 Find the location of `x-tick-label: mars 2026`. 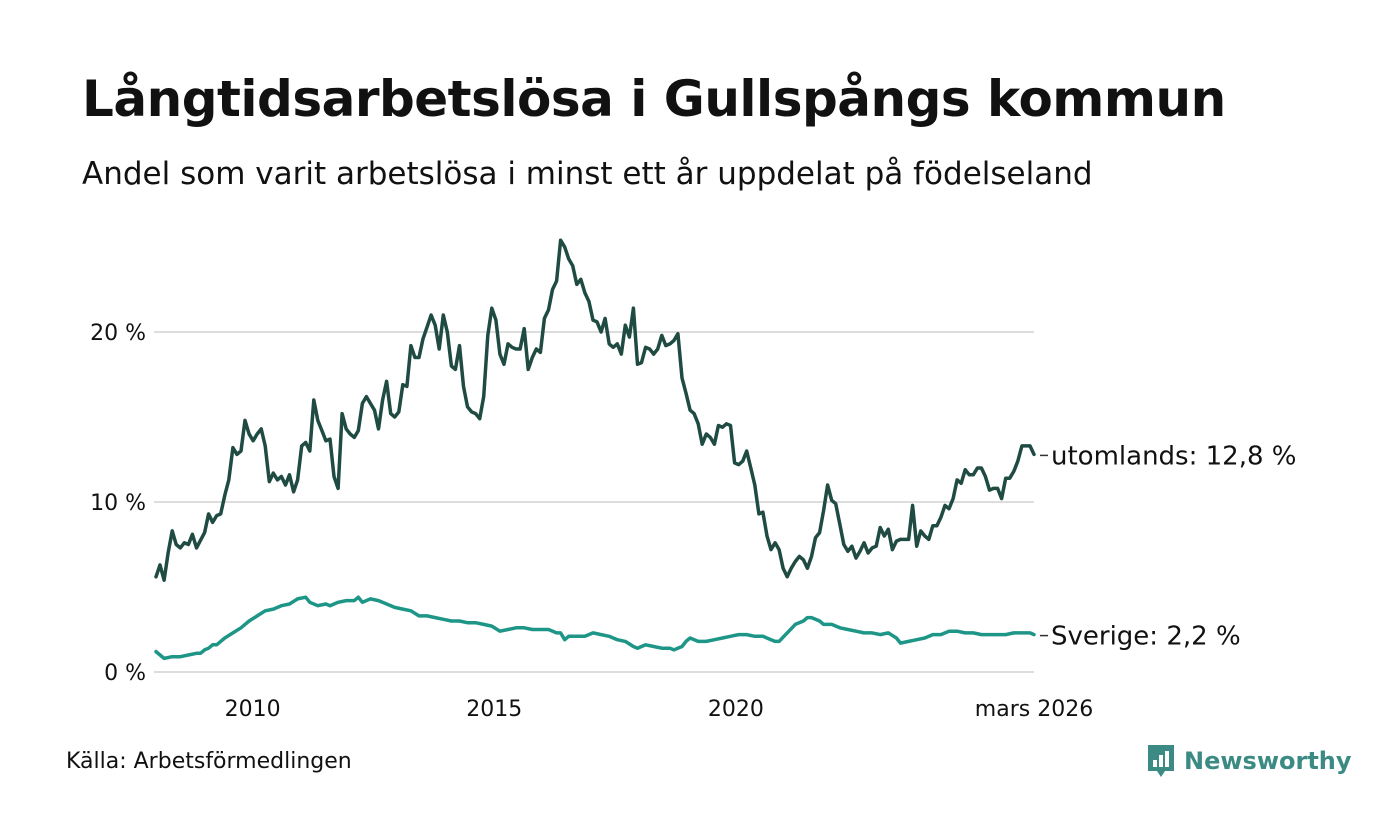

x-tick-label: mars 2026 is located at coordinates (1034, 709).